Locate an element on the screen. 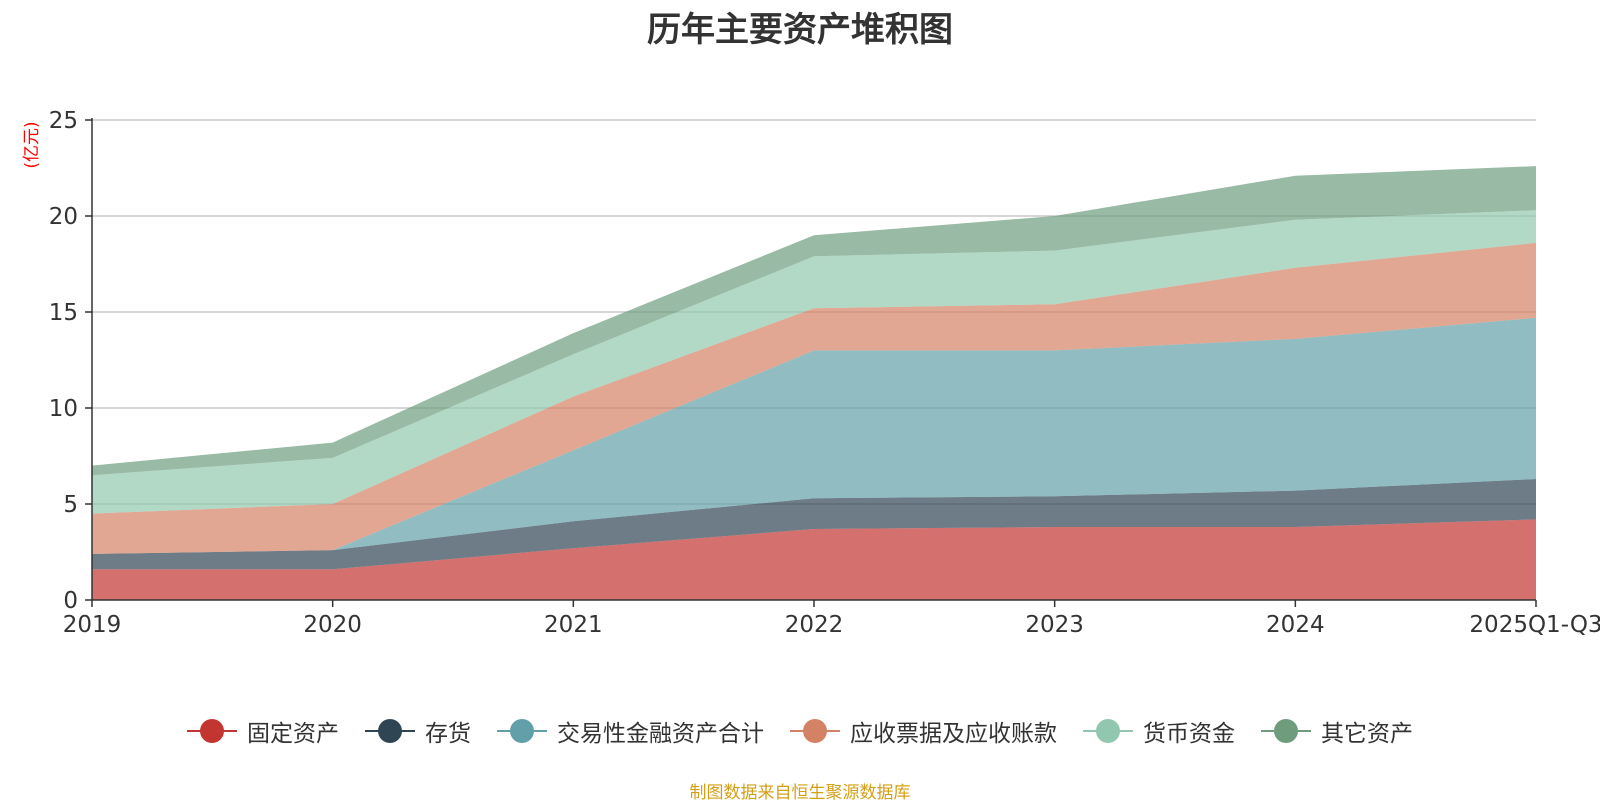  legend-item: 固定资产 is located at coordinates (263, 731).